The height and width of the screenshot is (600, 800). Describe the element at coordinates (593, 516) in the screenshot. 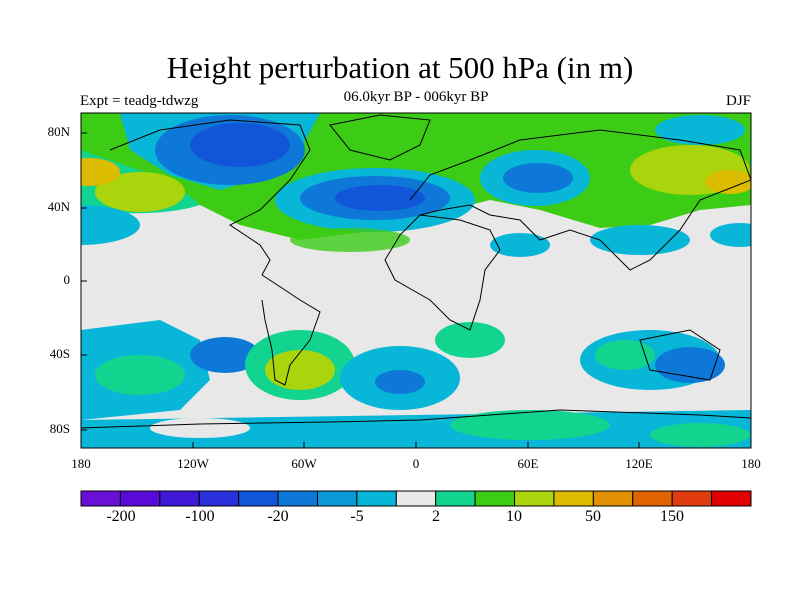

I see `colorbar-label: 50` at that location.